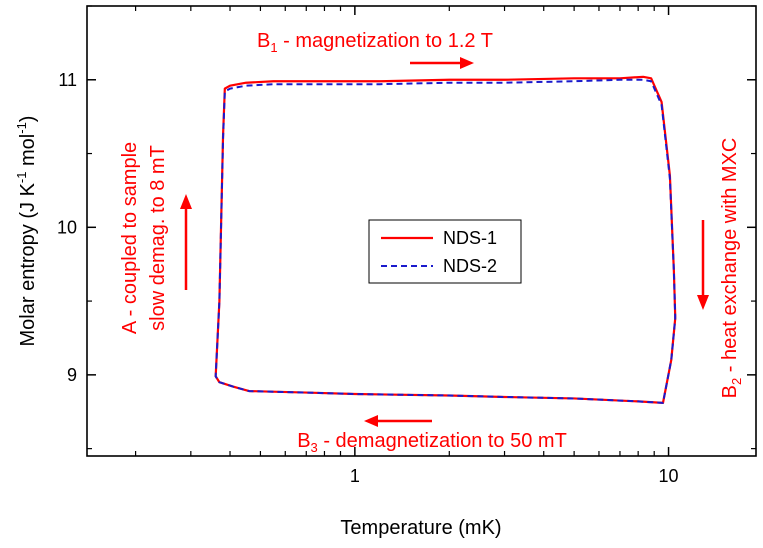 This screenshot has width=763, height=548. Describe the element at coordinates (442, 441) in the screenshot. I see `annotation-bottom-text: - demagnetization to 50 mT` at that location.